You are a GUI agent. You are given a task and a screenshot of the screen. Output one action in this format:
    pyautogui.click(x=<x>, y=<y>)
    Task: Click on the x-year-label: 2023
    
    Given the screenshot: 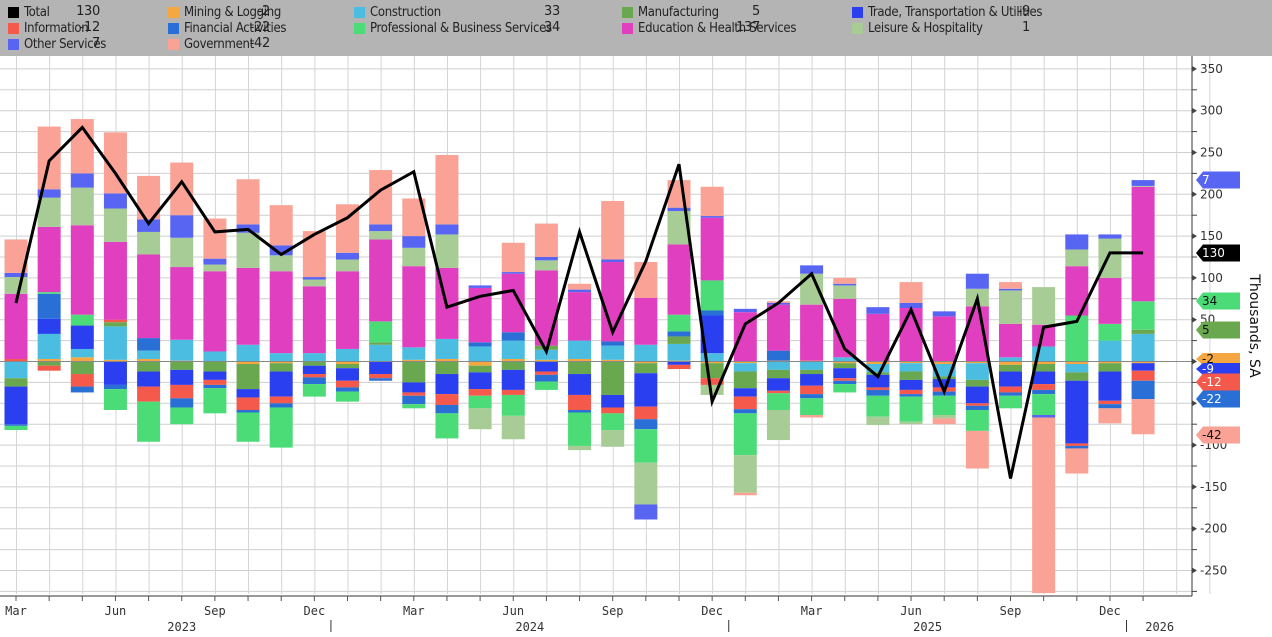 What is the action you would take?
    pyautogui.click(x=181, y=627)
    